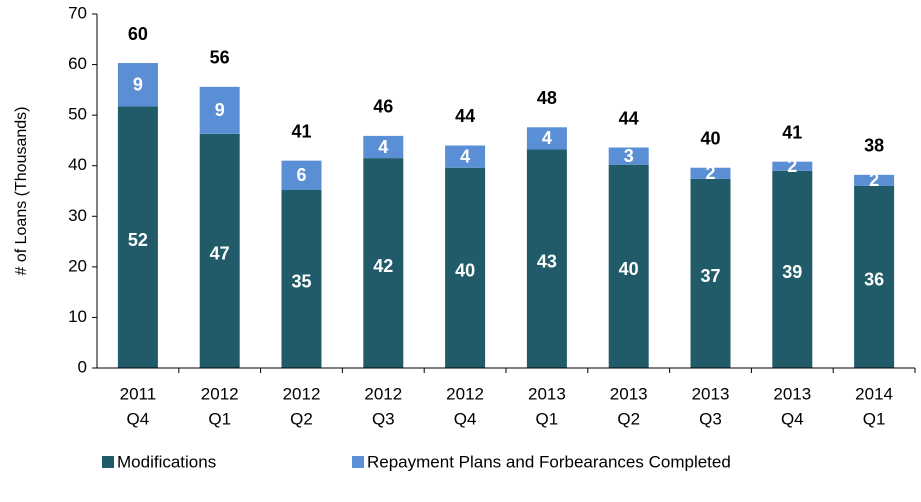 Image resolution: width=921 pixels, height=502 pixels. I want to click on x-tick-label: 2011, so click(138, 393).